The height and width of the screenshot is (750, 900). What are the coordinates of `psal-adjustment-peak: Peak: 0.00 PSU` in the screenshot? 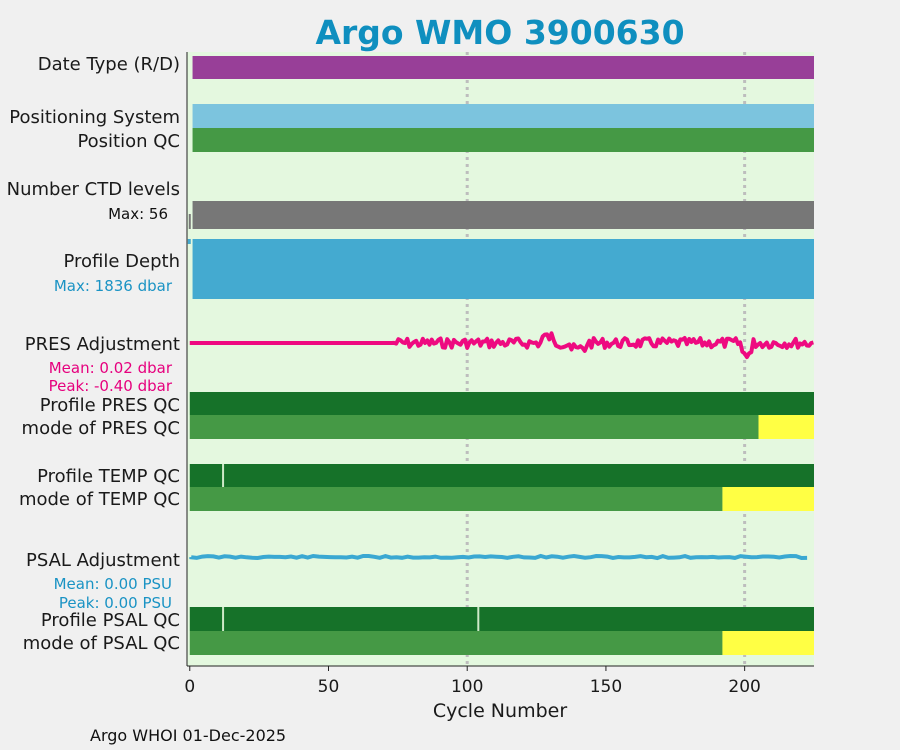 It's located at (115, 603).